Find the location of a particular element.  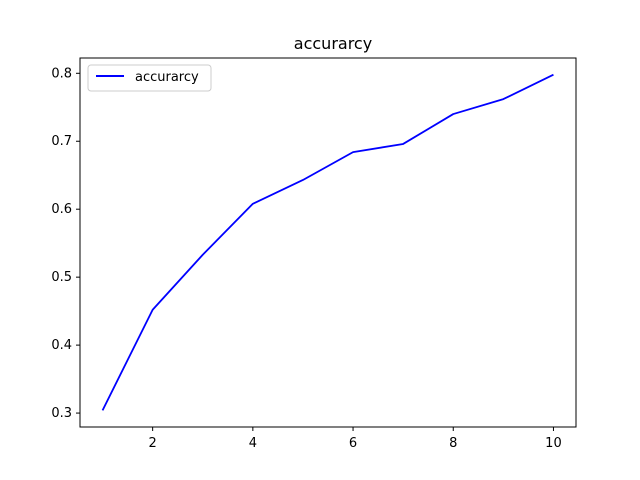

legend: accurarcy is located at coordinates (149, 78).